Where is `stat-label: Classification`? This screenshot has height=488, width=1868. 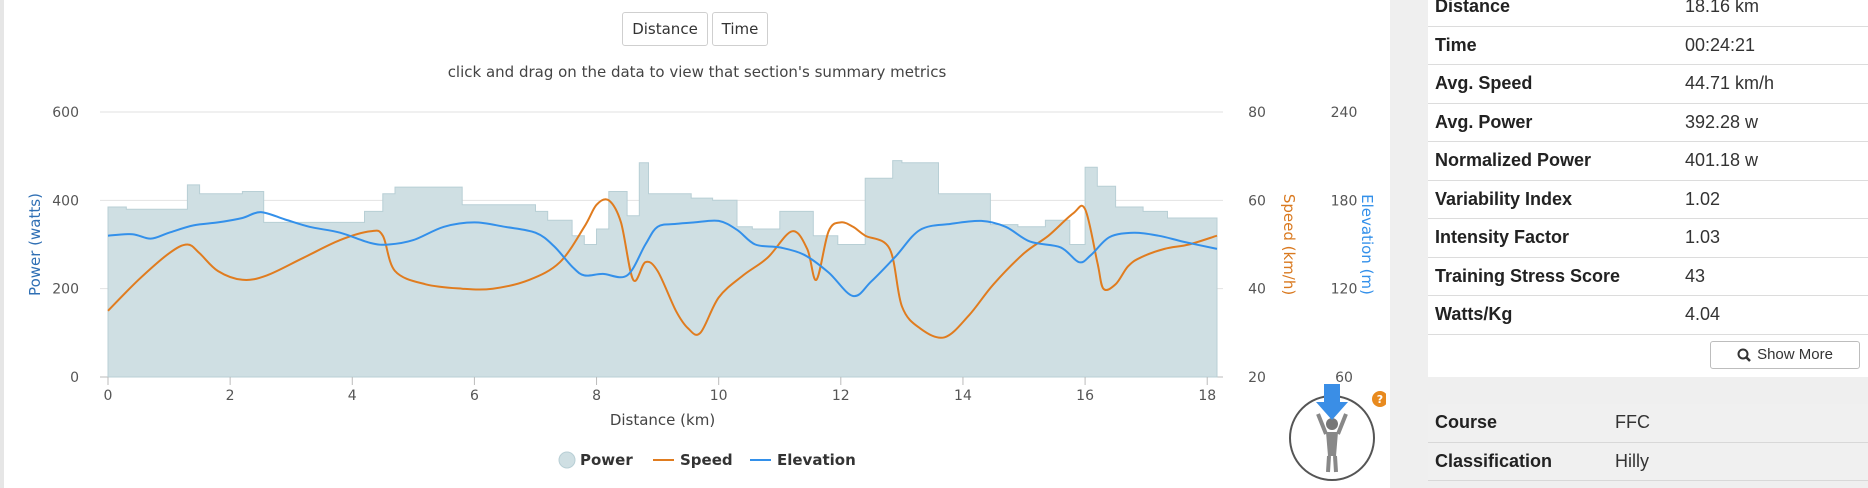
stat-label: Classification is located at coordinates (1494, 460).